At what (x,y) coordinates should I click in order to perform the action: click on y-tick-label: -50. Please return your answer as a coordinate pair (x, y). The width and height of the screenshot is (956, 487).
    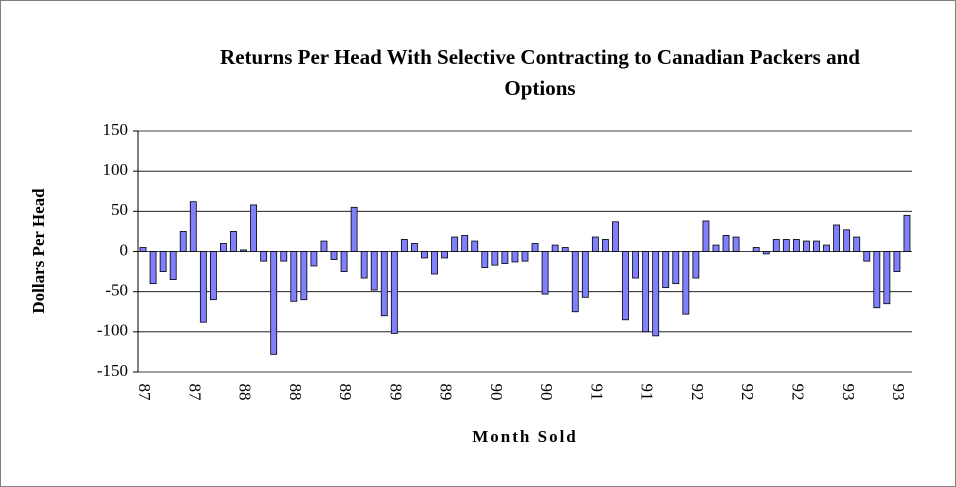
    Looking at the image, I should click on (116, 290).